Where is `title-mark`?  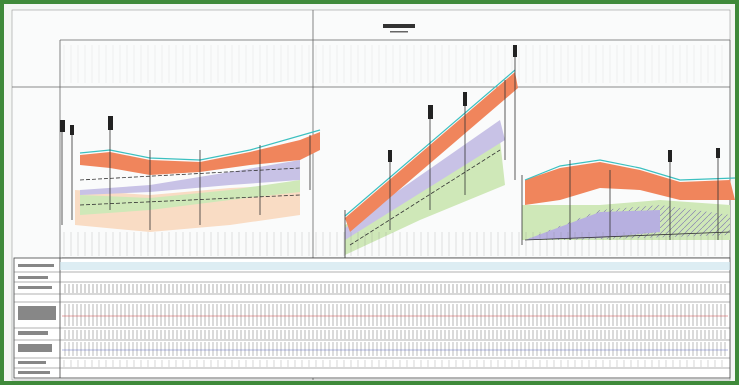 title-mark is located at coordinates (399, 28).